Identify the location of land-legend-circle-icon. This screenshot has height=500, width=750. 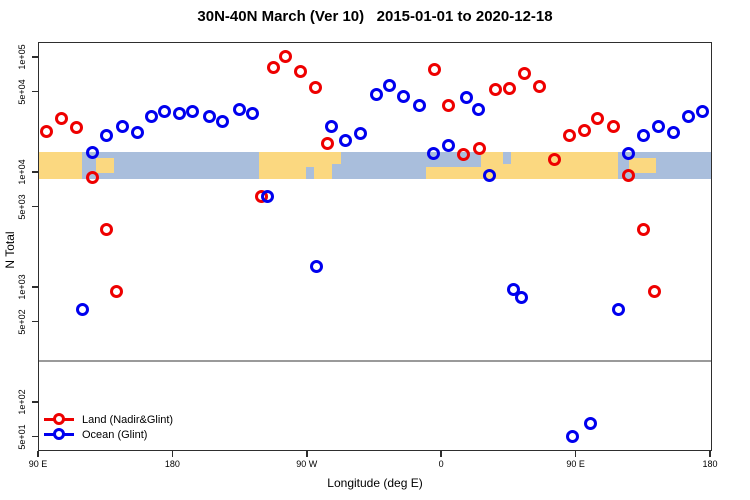
(59, 419).